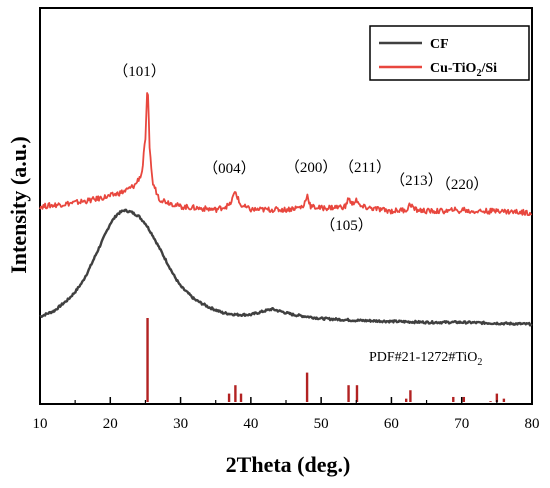 The image size is (550, 488). Describe the element at coordinates (250, 424) in the screenshot. I see `x-tick-label: 40` at that location.